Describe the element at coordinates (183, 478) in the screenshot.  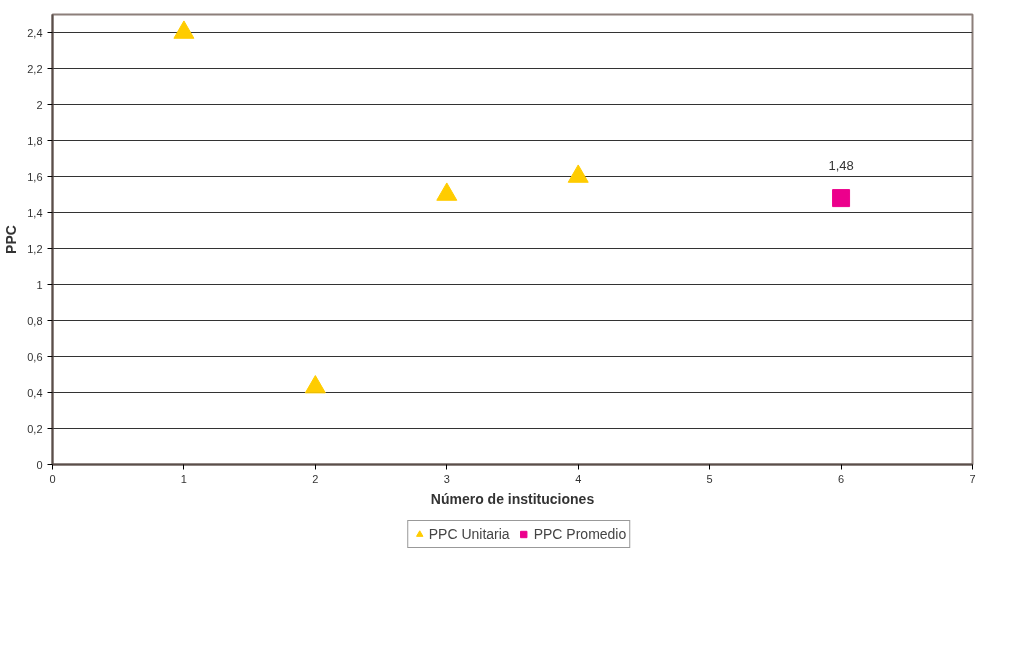
I see `x-tick-label: 1` at that location.